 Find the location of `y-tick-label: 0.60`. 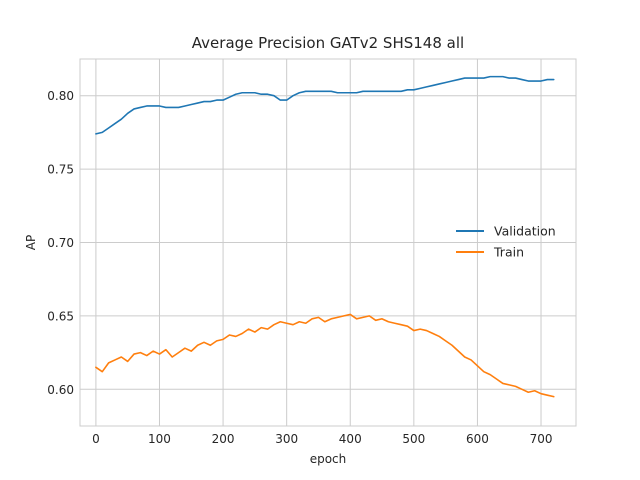

y-tick-label: 0.60 is located at coordinates (60, 390).